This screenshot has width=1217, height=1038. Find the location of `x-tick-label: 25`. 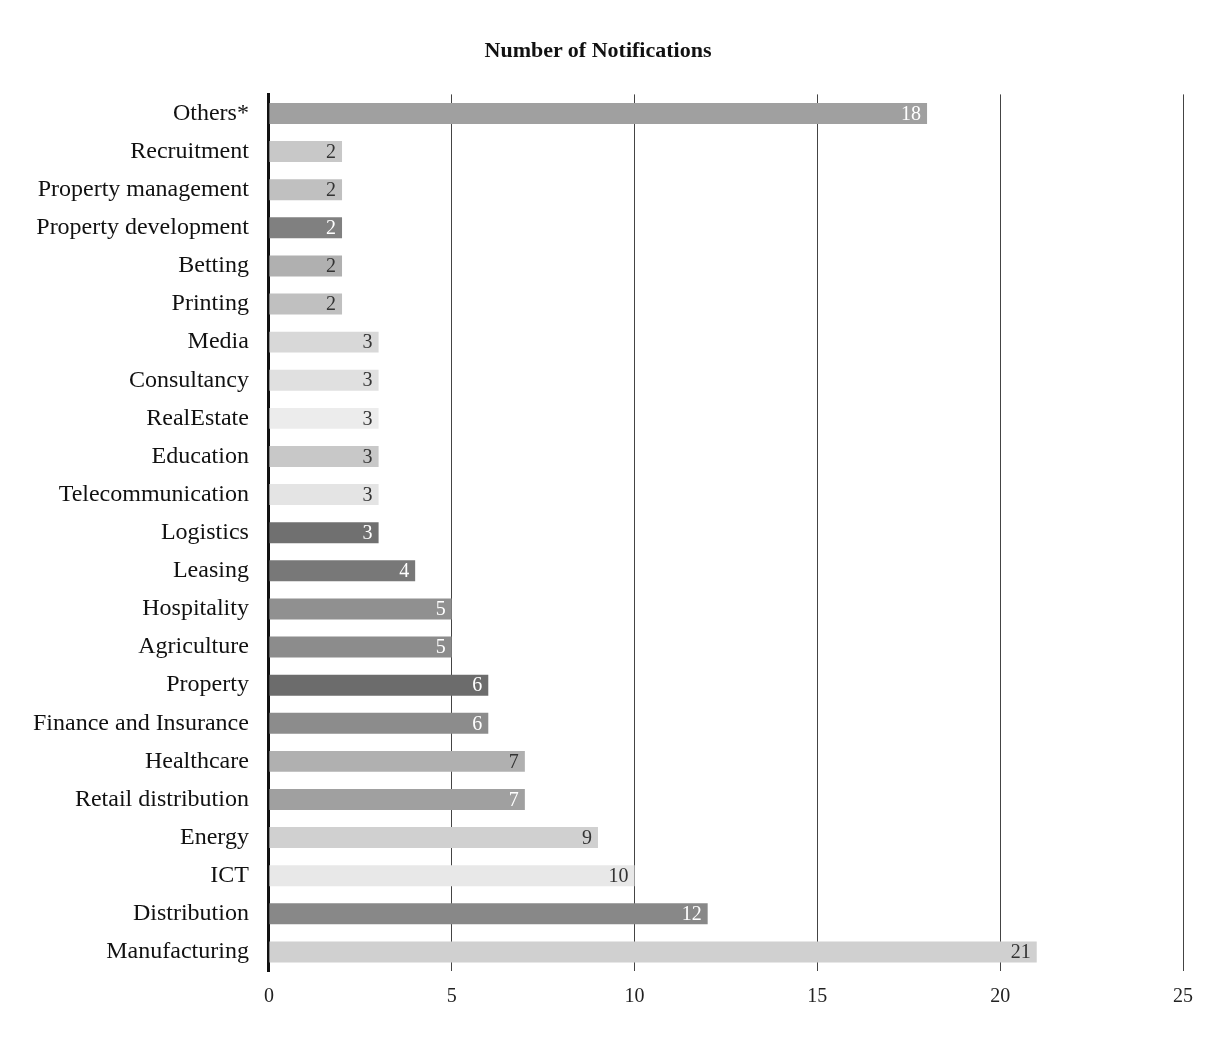

x-tick-label: 25 is located at coordinates (1183, 995).